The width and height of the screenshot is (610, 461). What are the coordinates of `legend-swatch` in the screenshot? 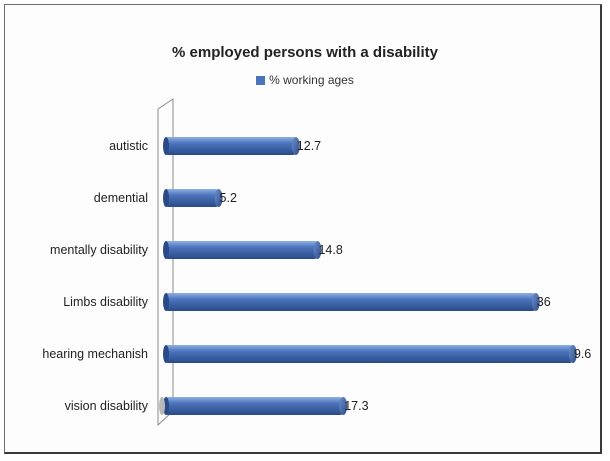 It's located at (261, 80).